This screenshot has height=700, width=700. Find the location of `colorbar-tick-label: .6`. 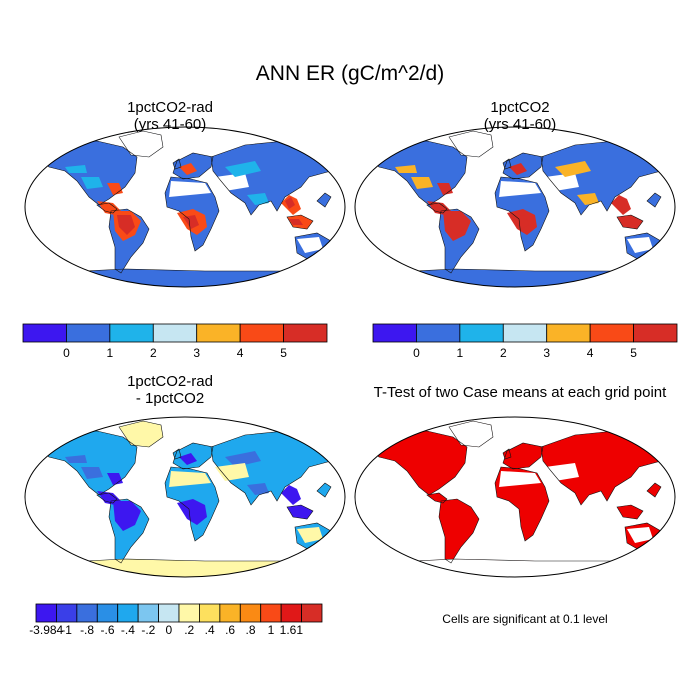

colorbar-tick-label: .6 is located at coordinates (230, 630).